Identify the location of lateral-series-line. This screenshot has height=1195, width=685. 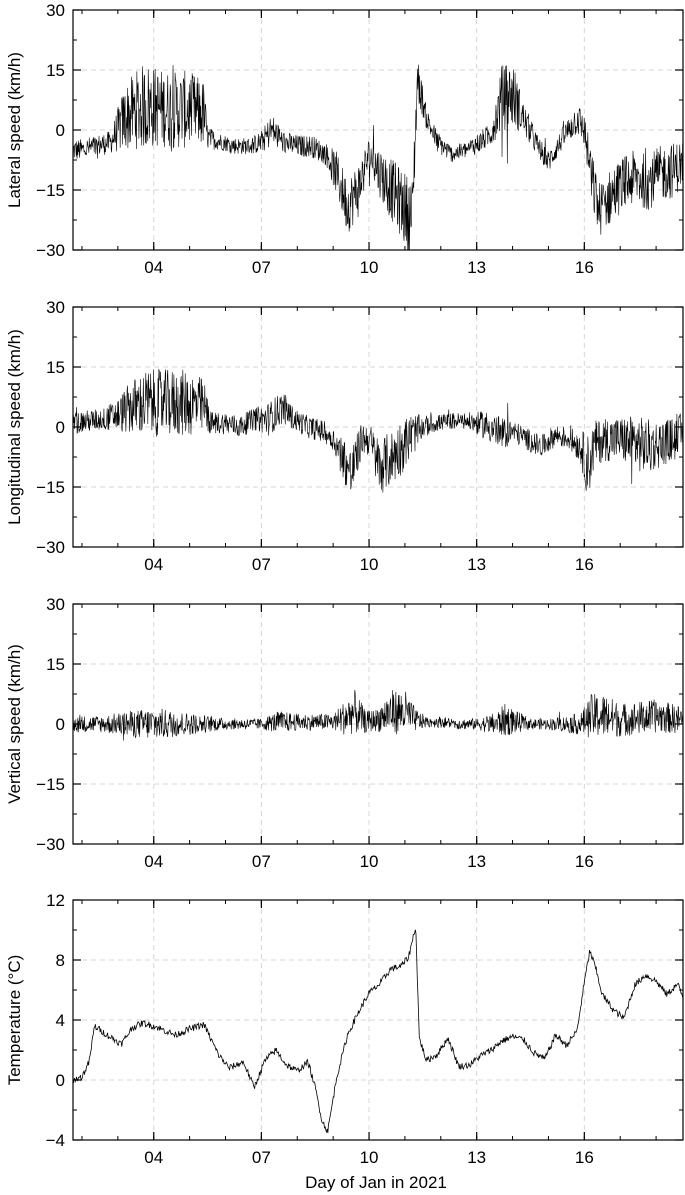
(378, 157).